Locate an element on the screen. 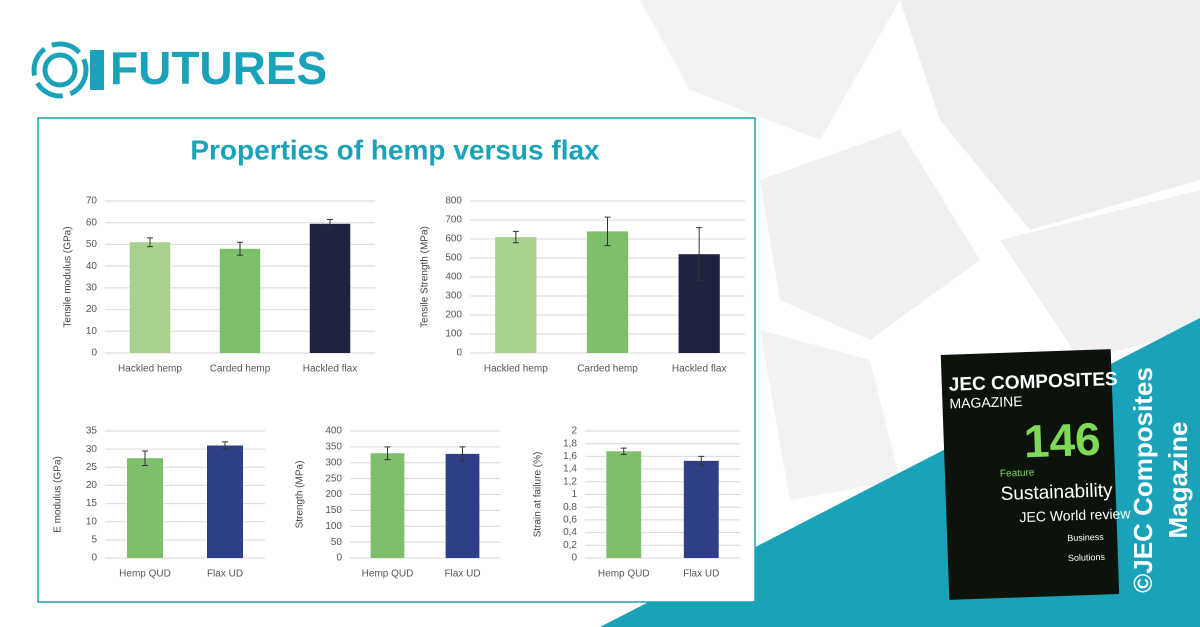 This screenshot has width=1200, height=627. y-tick-label: 700 is located at coordinates (453, 220).